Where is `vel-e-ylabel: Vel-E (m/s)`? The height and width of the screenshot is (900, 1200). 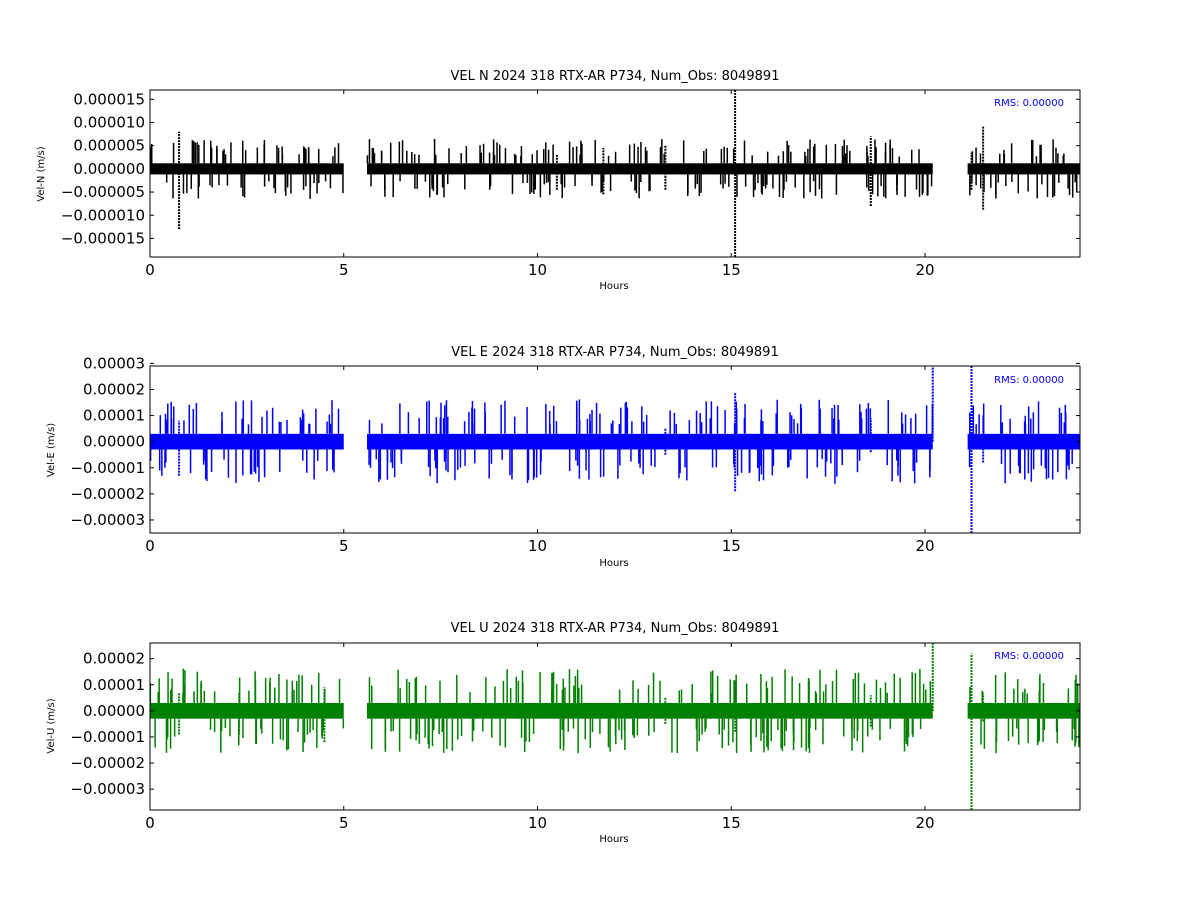
vel-e-ylabel: Vel-E (m/s) is located at coordinates (51, 450).